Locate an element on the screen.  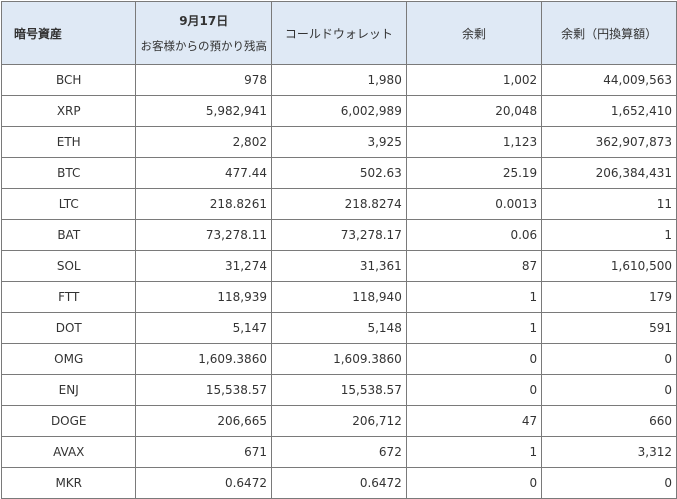
cell-balance: 1,609.3860 is located at coordinates (203, 359).